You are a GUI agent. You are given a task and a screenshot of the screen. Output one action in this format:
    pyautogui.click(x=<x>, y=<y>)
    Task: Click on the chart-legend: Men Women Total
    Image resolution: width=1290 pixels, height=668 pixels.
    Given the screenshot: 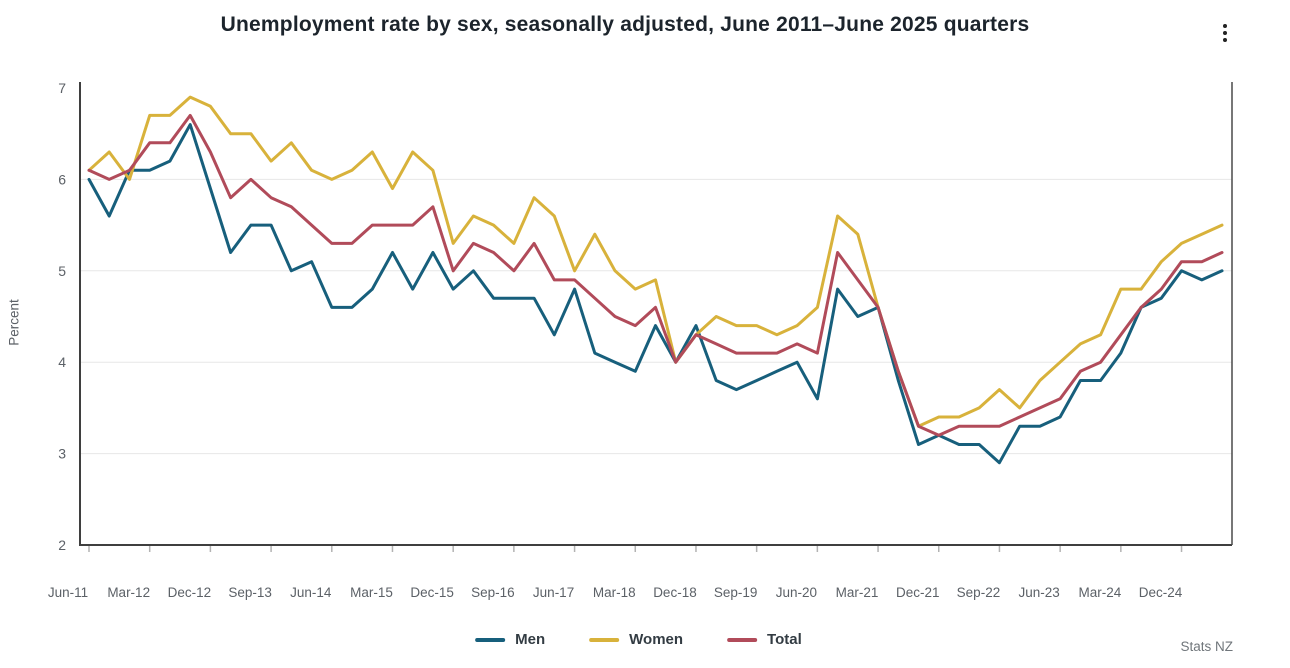 What is the action you would take?
    pyautogui.click(x=638, y=639)
    